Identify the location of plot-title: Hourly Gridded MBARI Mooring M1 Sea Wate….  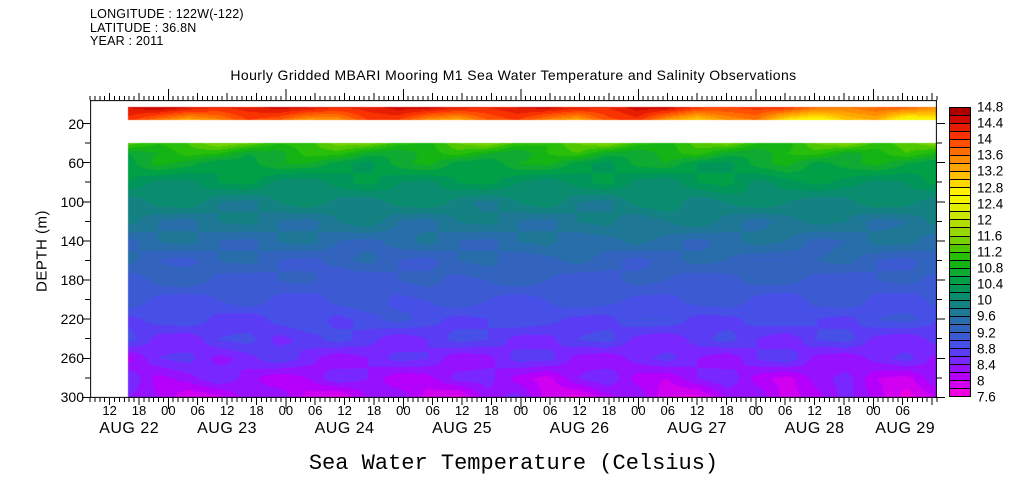
(513, 75).